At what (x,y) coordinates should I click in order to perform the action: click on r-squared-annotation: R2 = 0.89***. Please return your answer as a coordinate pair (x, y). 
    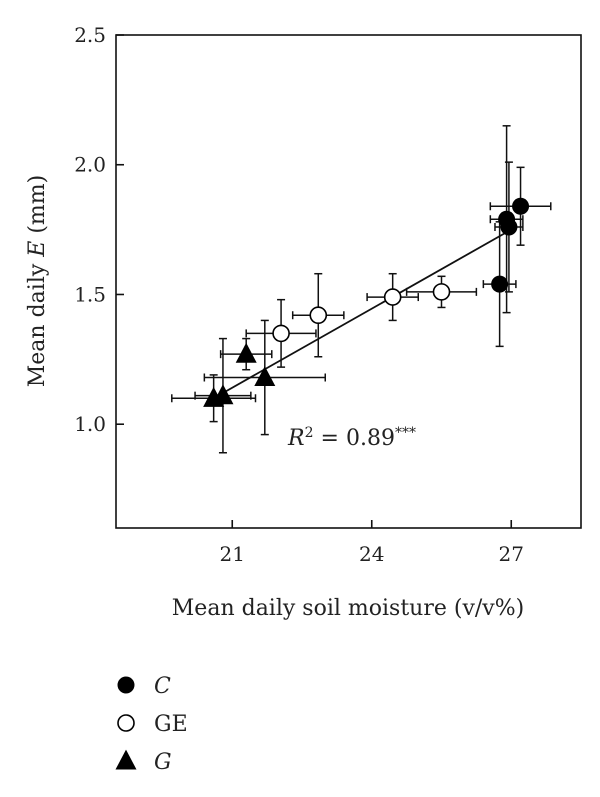
    Looking at the image, I should click on (351, 438).